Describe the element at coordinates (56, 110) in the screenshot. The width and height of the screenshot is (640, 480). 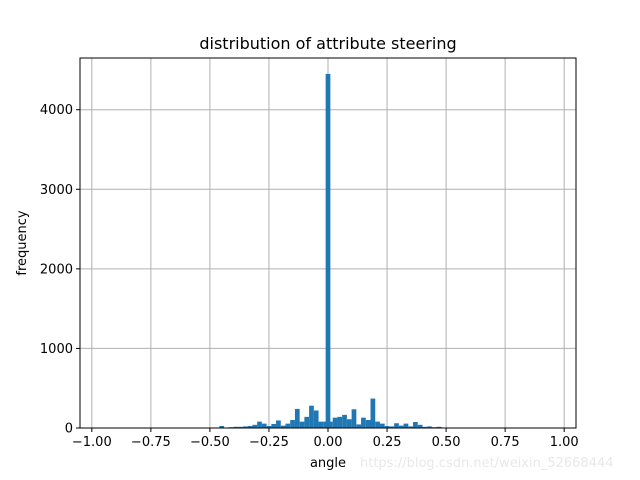
I see `y-tick-label: 4000` at that location.